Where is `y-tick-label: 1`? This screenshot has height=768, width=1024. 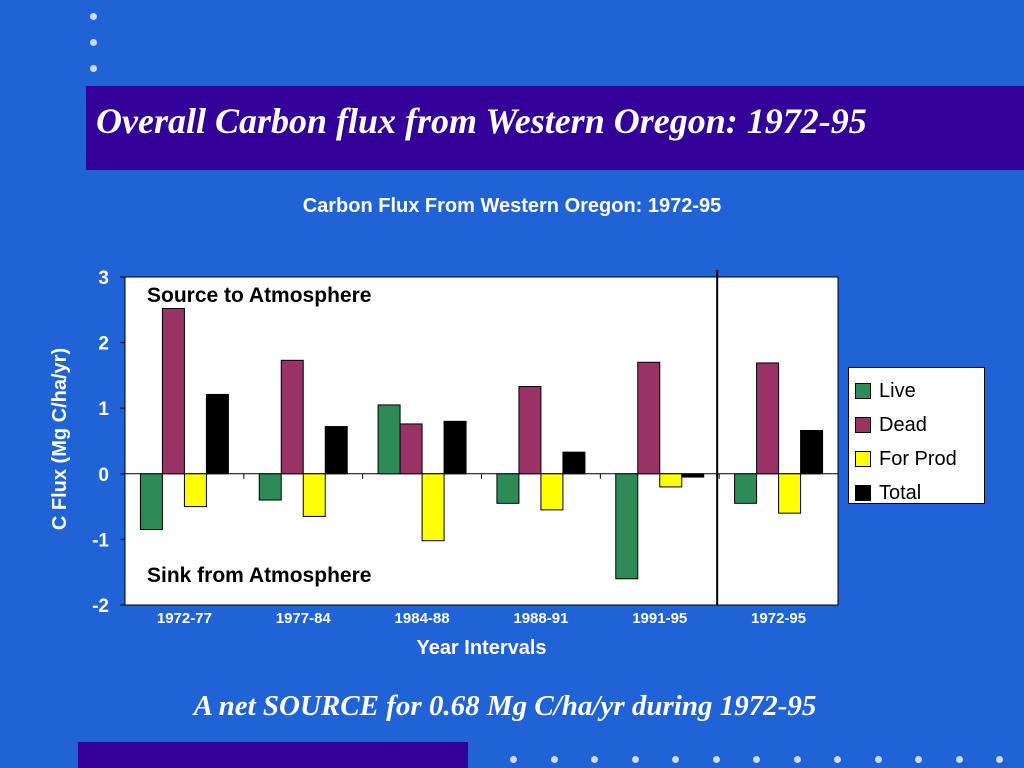
y-tick-label: 1 is located at coordinates (103, 409).